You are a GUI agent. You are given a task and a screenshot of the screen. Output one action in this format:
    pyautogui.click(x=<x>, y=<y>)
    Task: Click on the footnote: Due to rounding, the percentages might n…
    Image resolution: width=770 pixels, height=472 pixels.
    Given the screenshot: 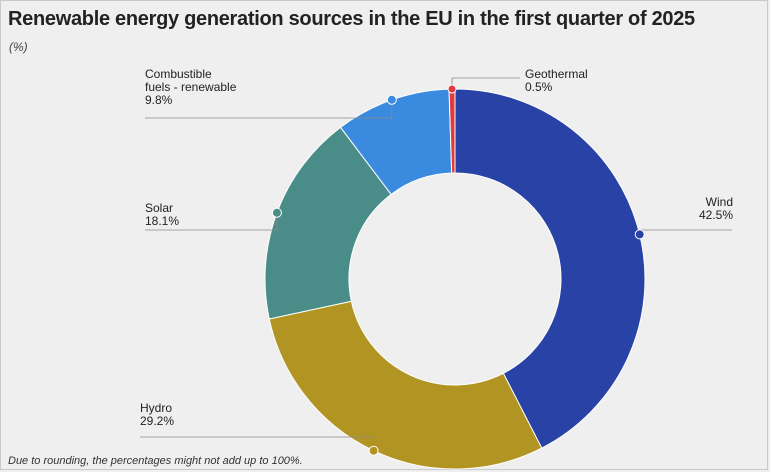 What is the action you would take?
    pyautogui.click(x=155, y=461)
    